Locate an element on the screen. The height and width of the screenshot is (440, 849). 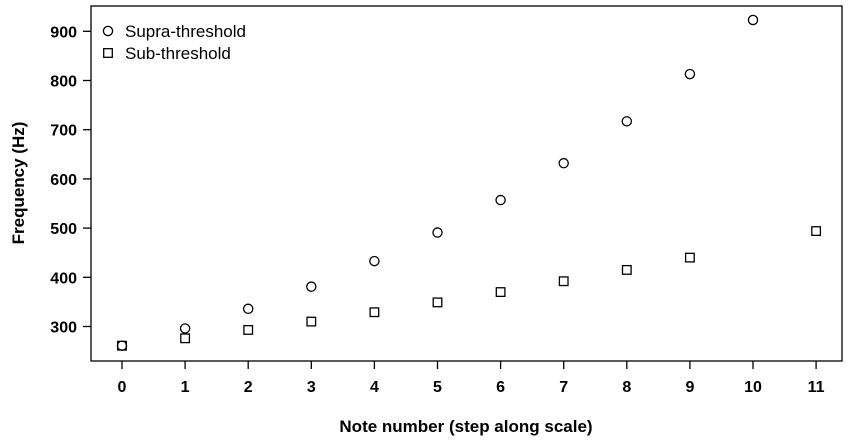
x-tick-label: 1 is located at coordinates (185, 387).